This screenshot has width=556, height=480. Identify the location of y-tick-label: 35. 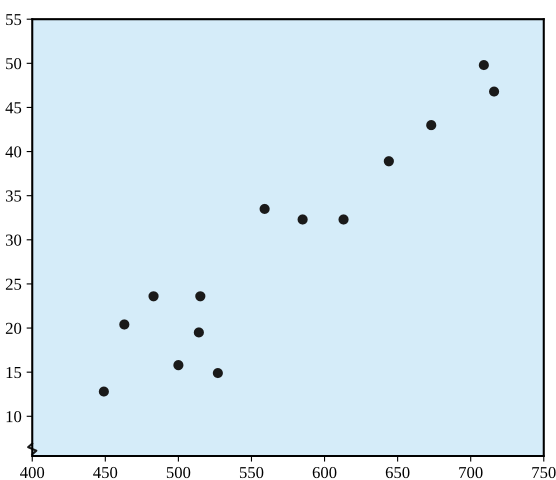
(14, 196).